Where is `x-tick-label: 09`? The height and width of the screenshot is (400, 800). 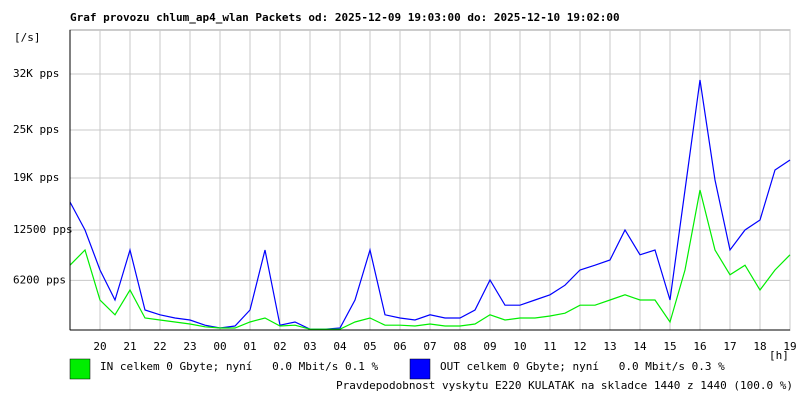 x-tick-label: 09 is located at coordinates (489, 346).